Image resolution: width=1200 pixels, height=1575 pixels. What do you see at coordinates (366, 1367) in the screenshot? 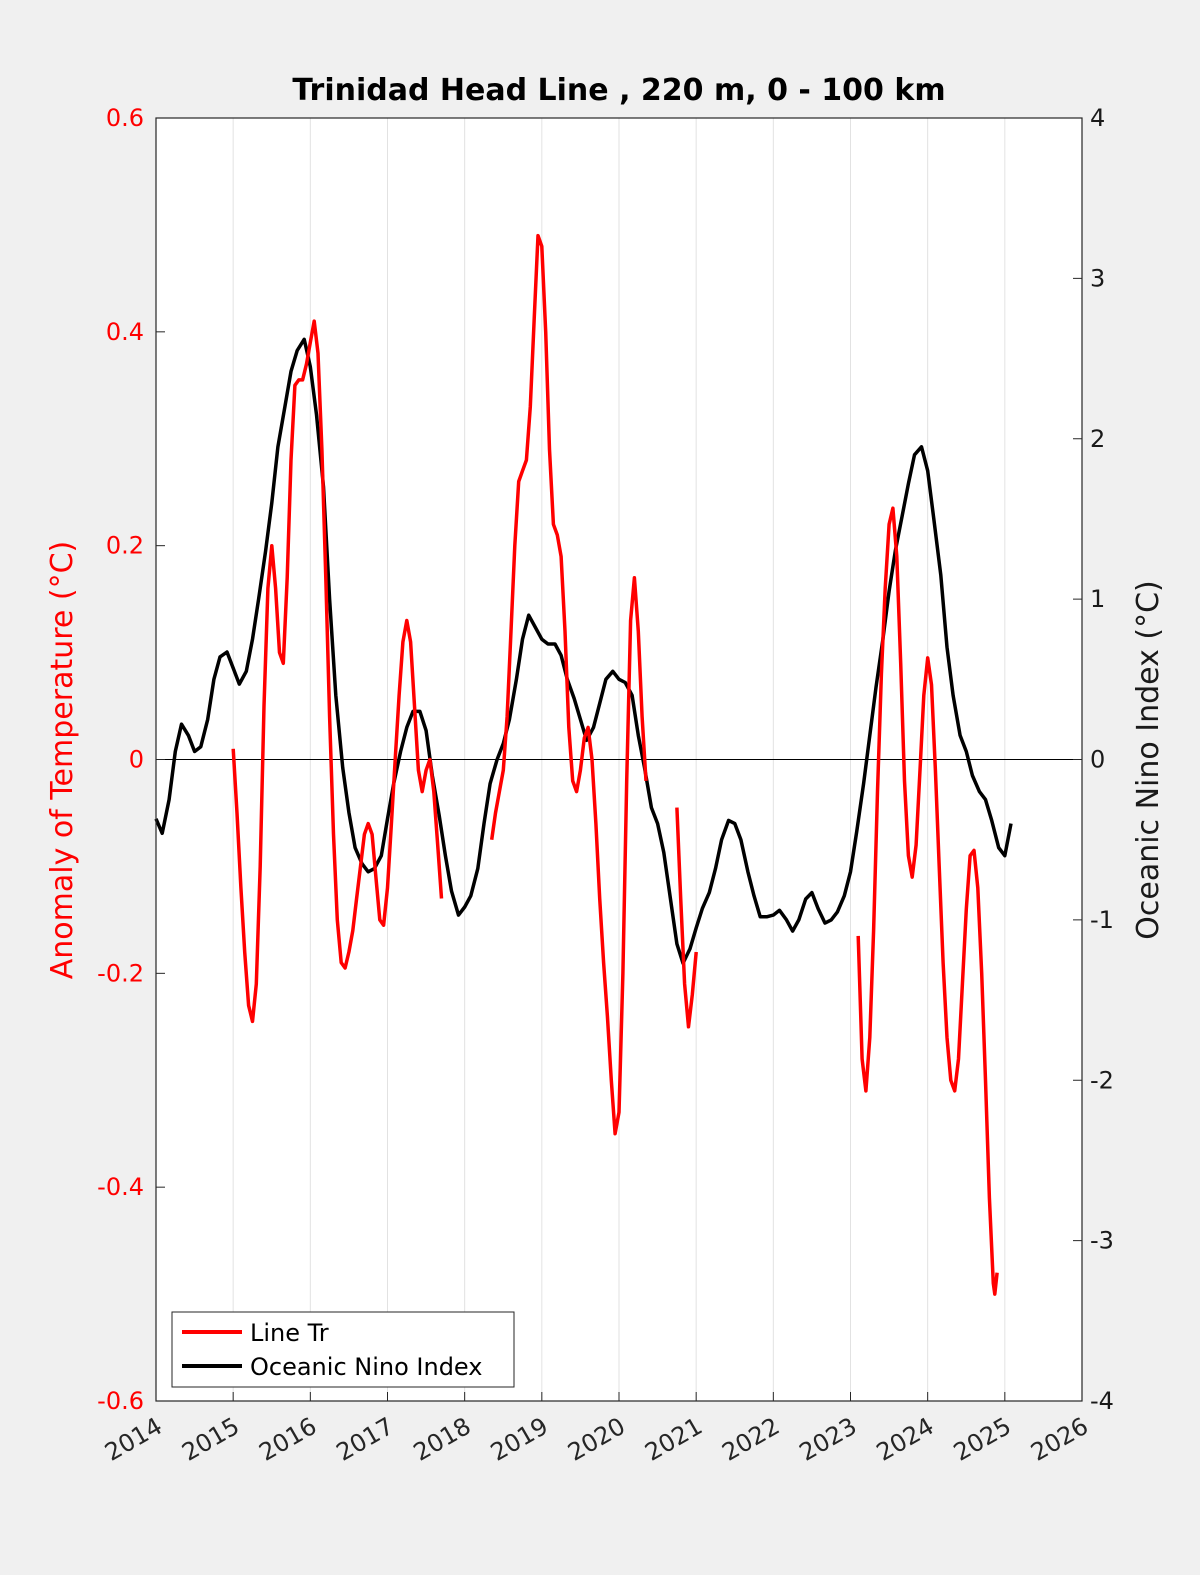
I see `legend-label-oni: Oceanic Nino Index` at bounding box center [366, 1367].